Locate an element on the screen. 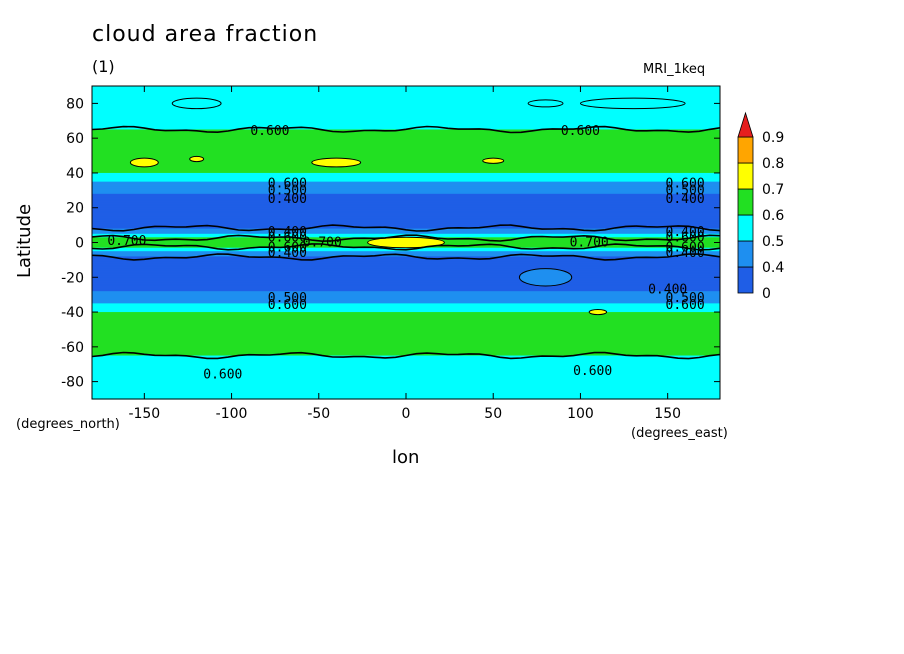 Image resolution: width=904 pixels, height=654 pixels. colorbar: 0 0.4 0.5 0.6 0.7 0.8 0.9 is located at coordinates (760, 206).